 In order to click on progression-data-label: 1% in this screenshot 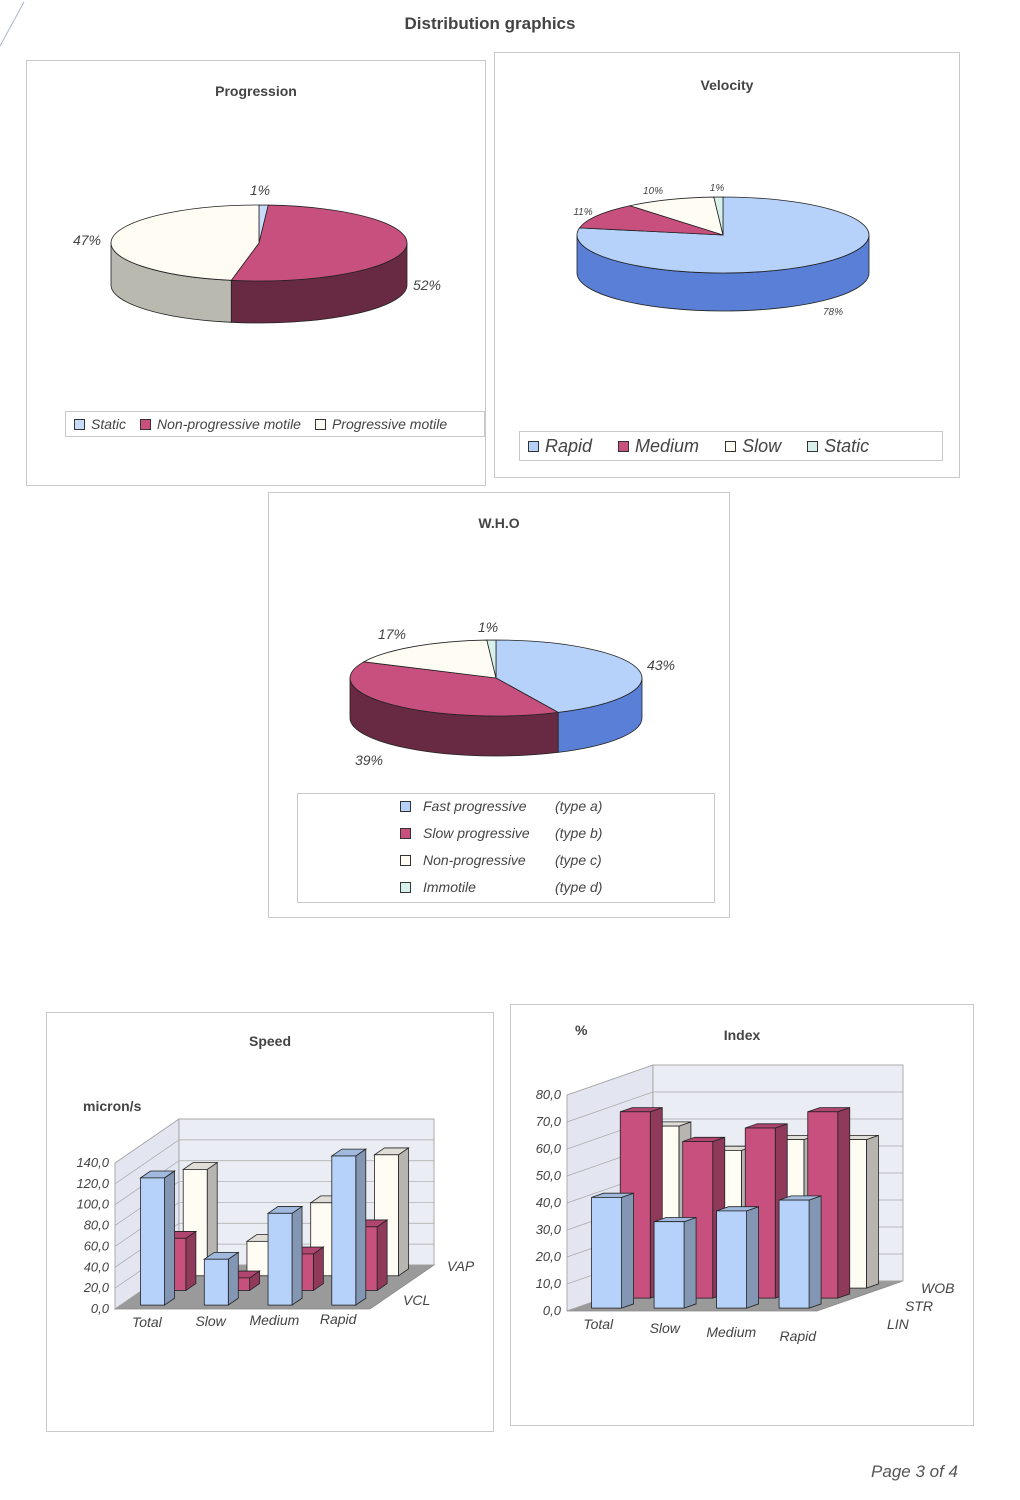, I will do `click(260, 190)`.